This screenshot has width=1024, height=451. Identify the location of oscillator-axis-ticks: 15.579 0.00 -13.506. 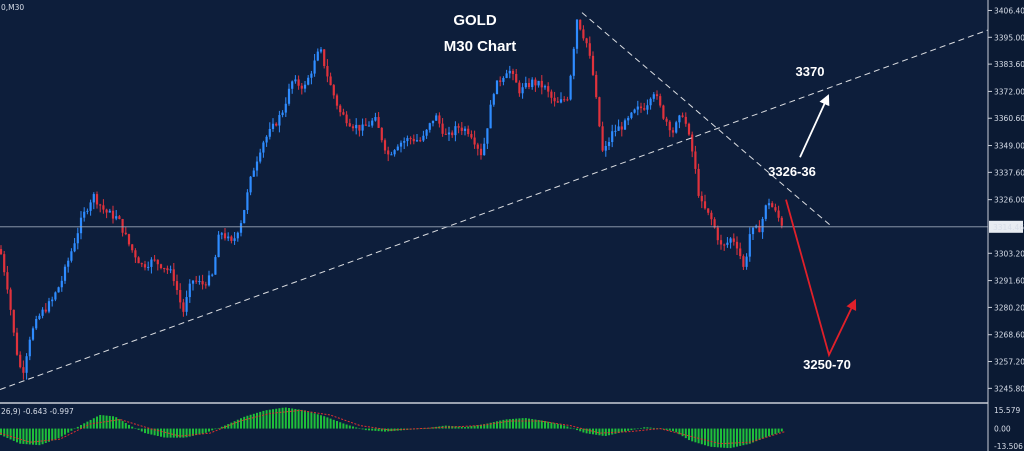
(1008, 428).